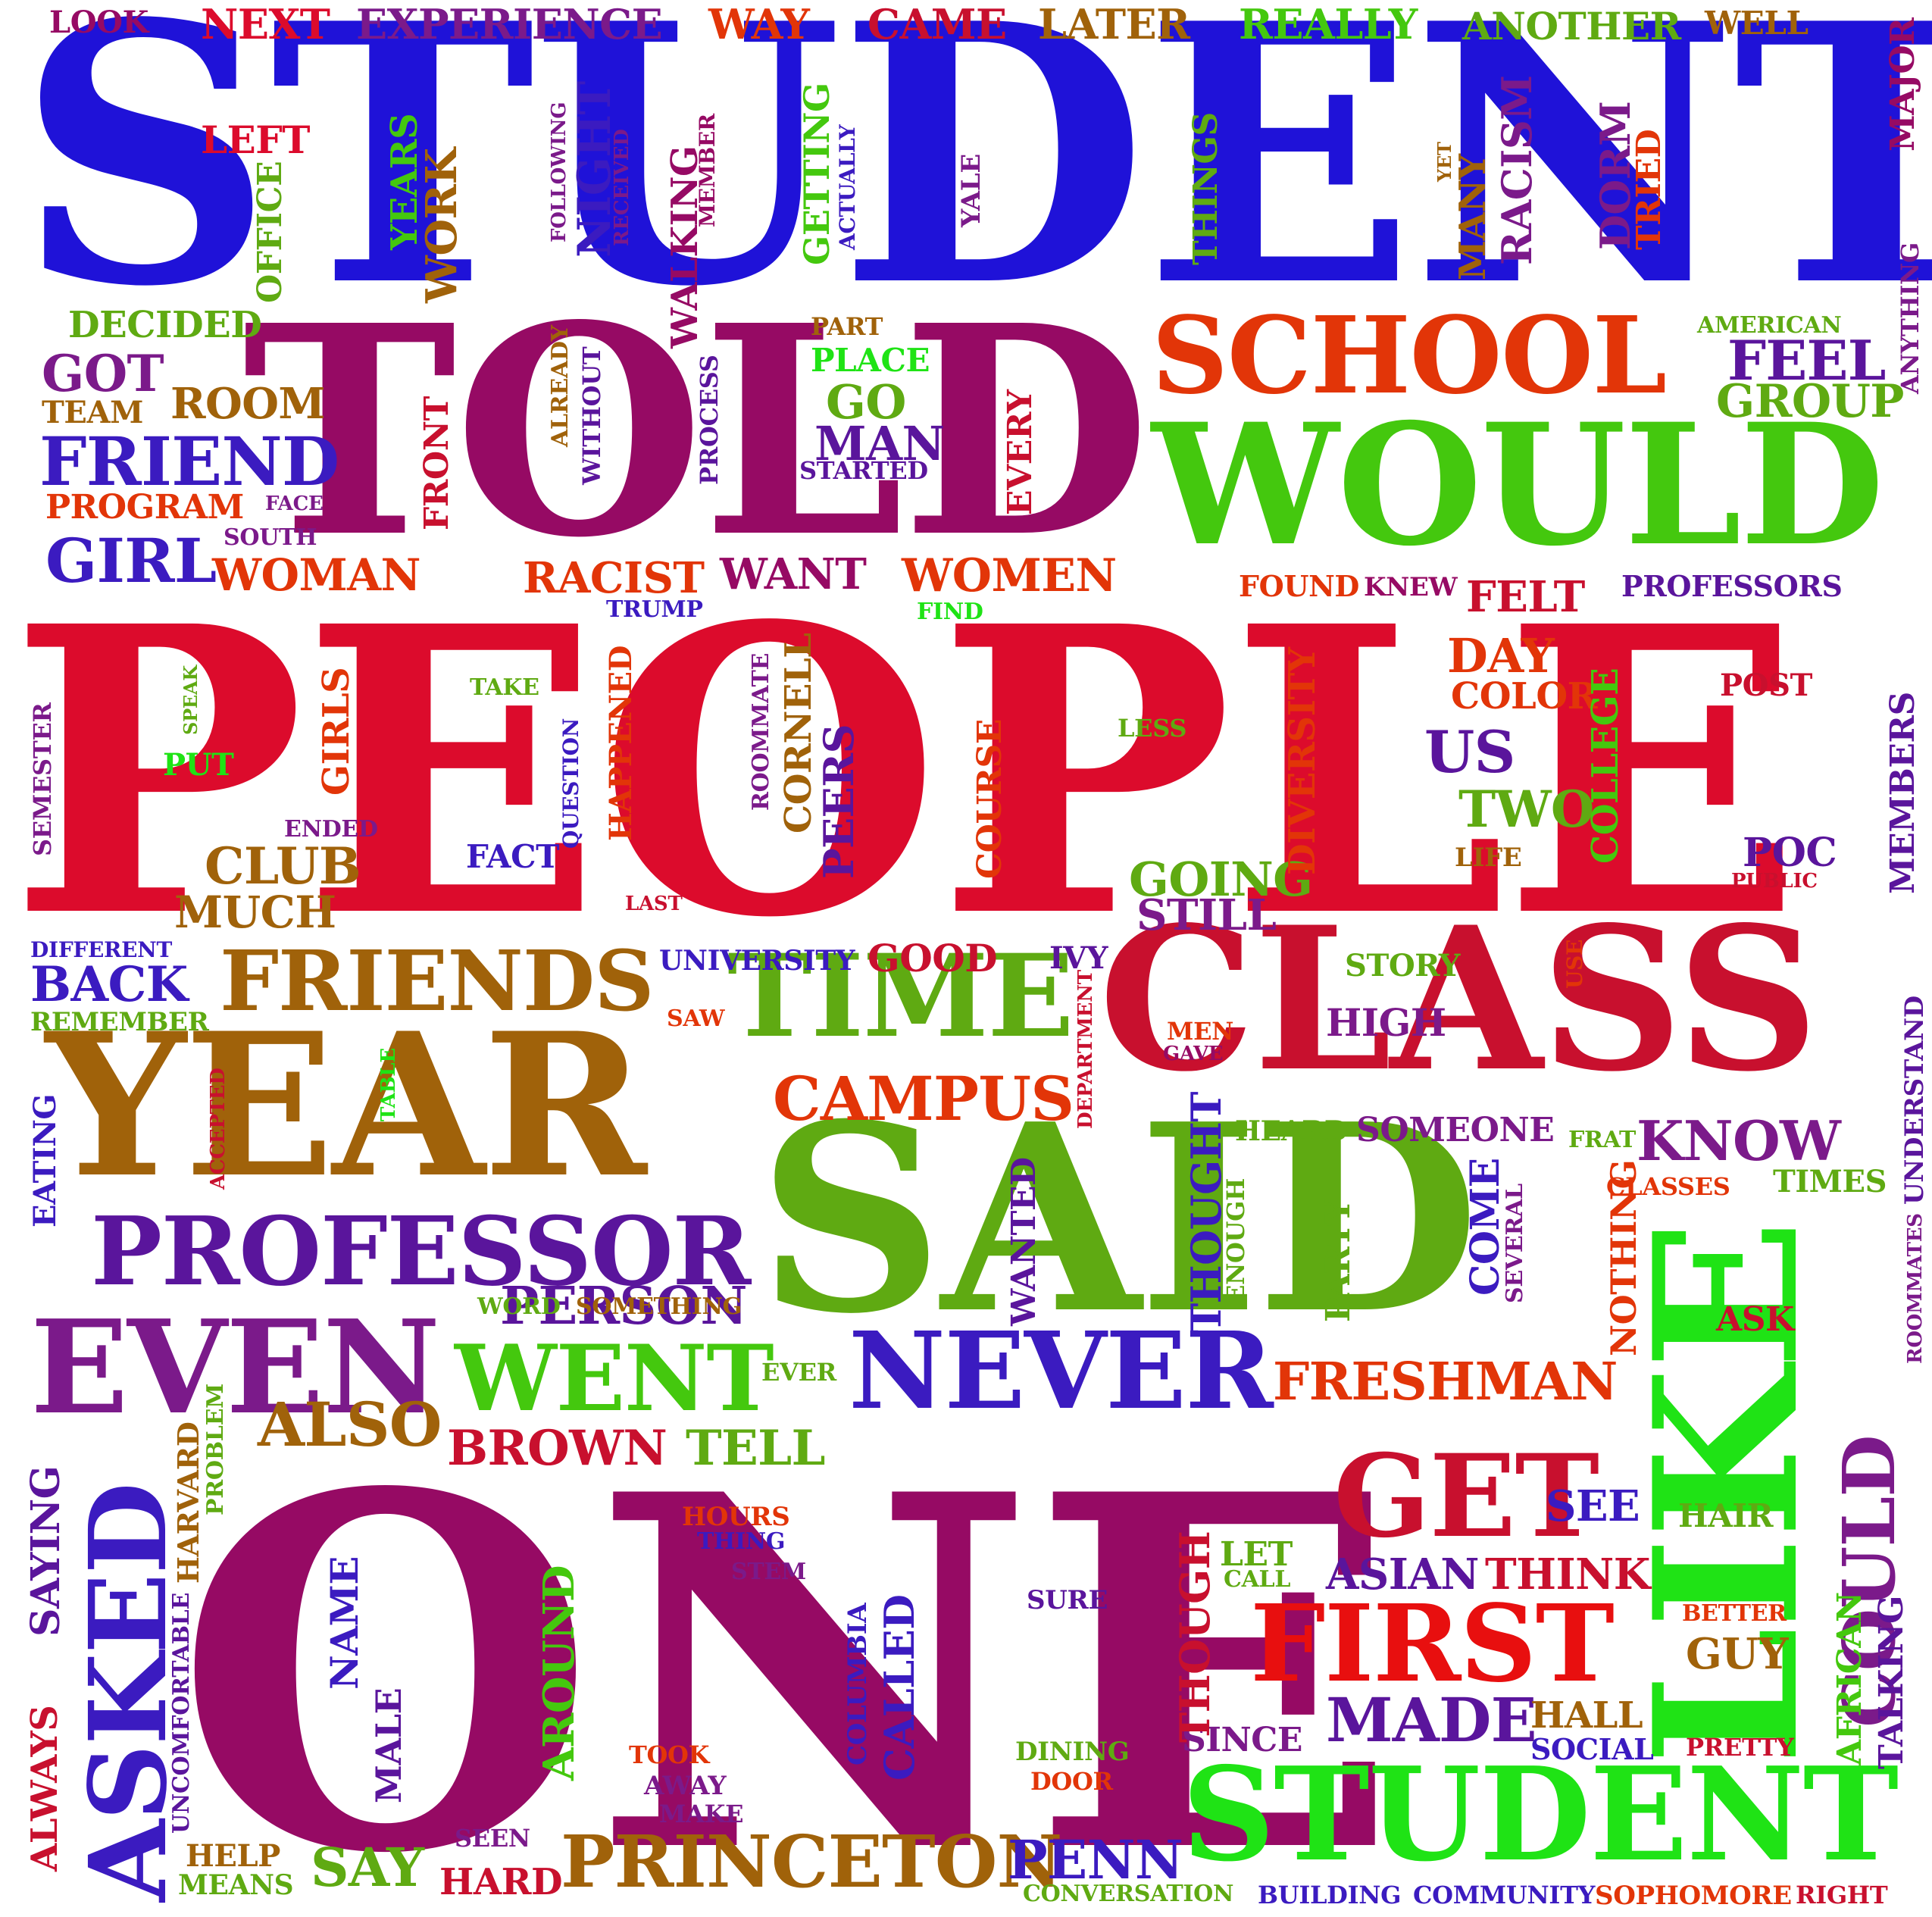 This screenshot has height=1917, width=1932. I want to click on word-friend: FRIEND, so click(189, 461).